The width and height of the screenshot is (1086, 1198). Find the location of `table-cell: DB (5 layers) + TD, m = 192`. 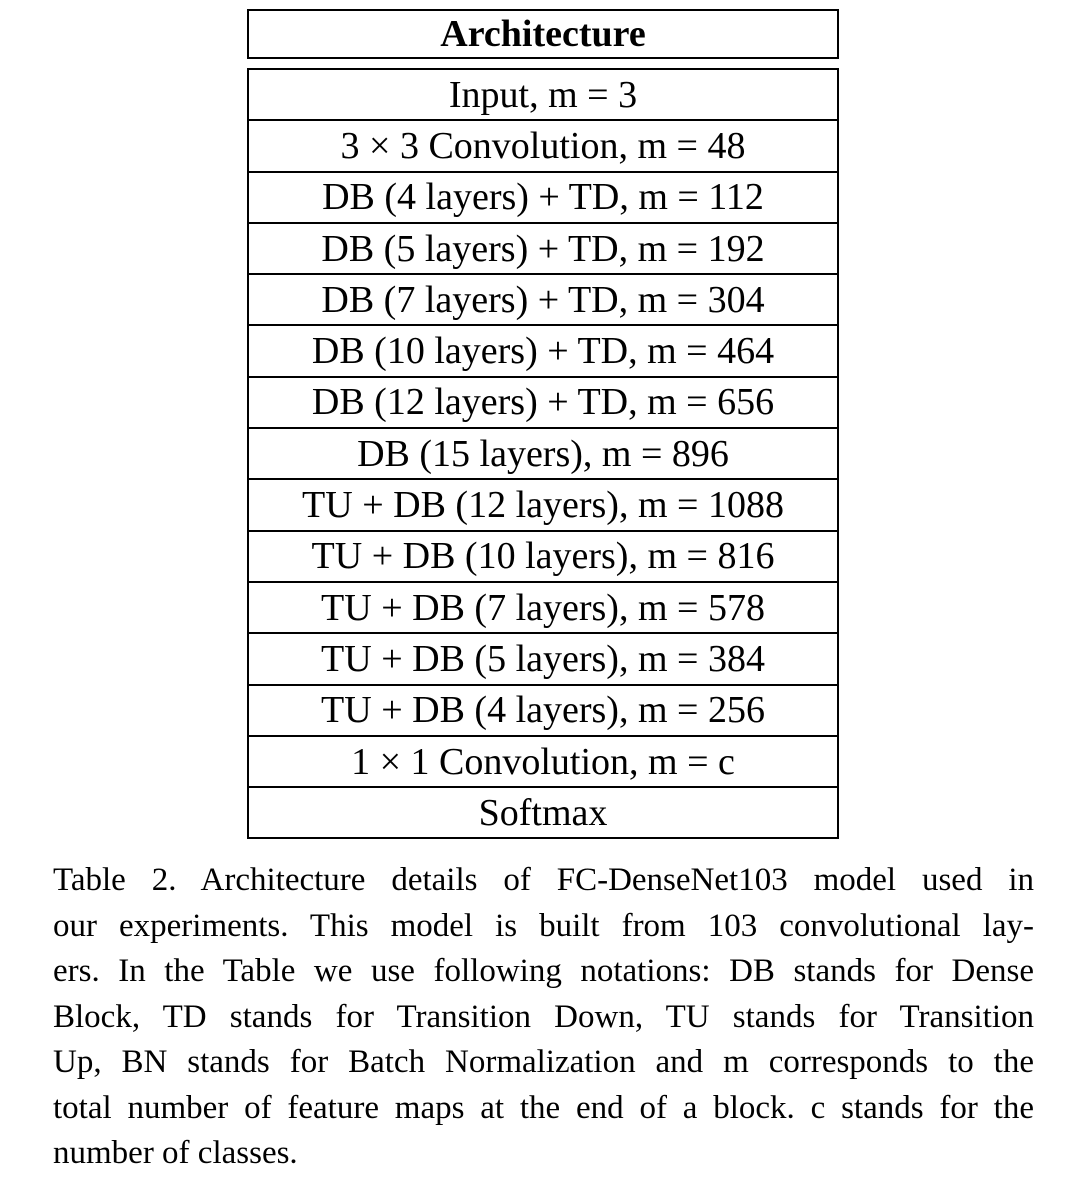

table-cell: DB (5 layers) + TD, m = 192 is located at coordinates (543, 248).